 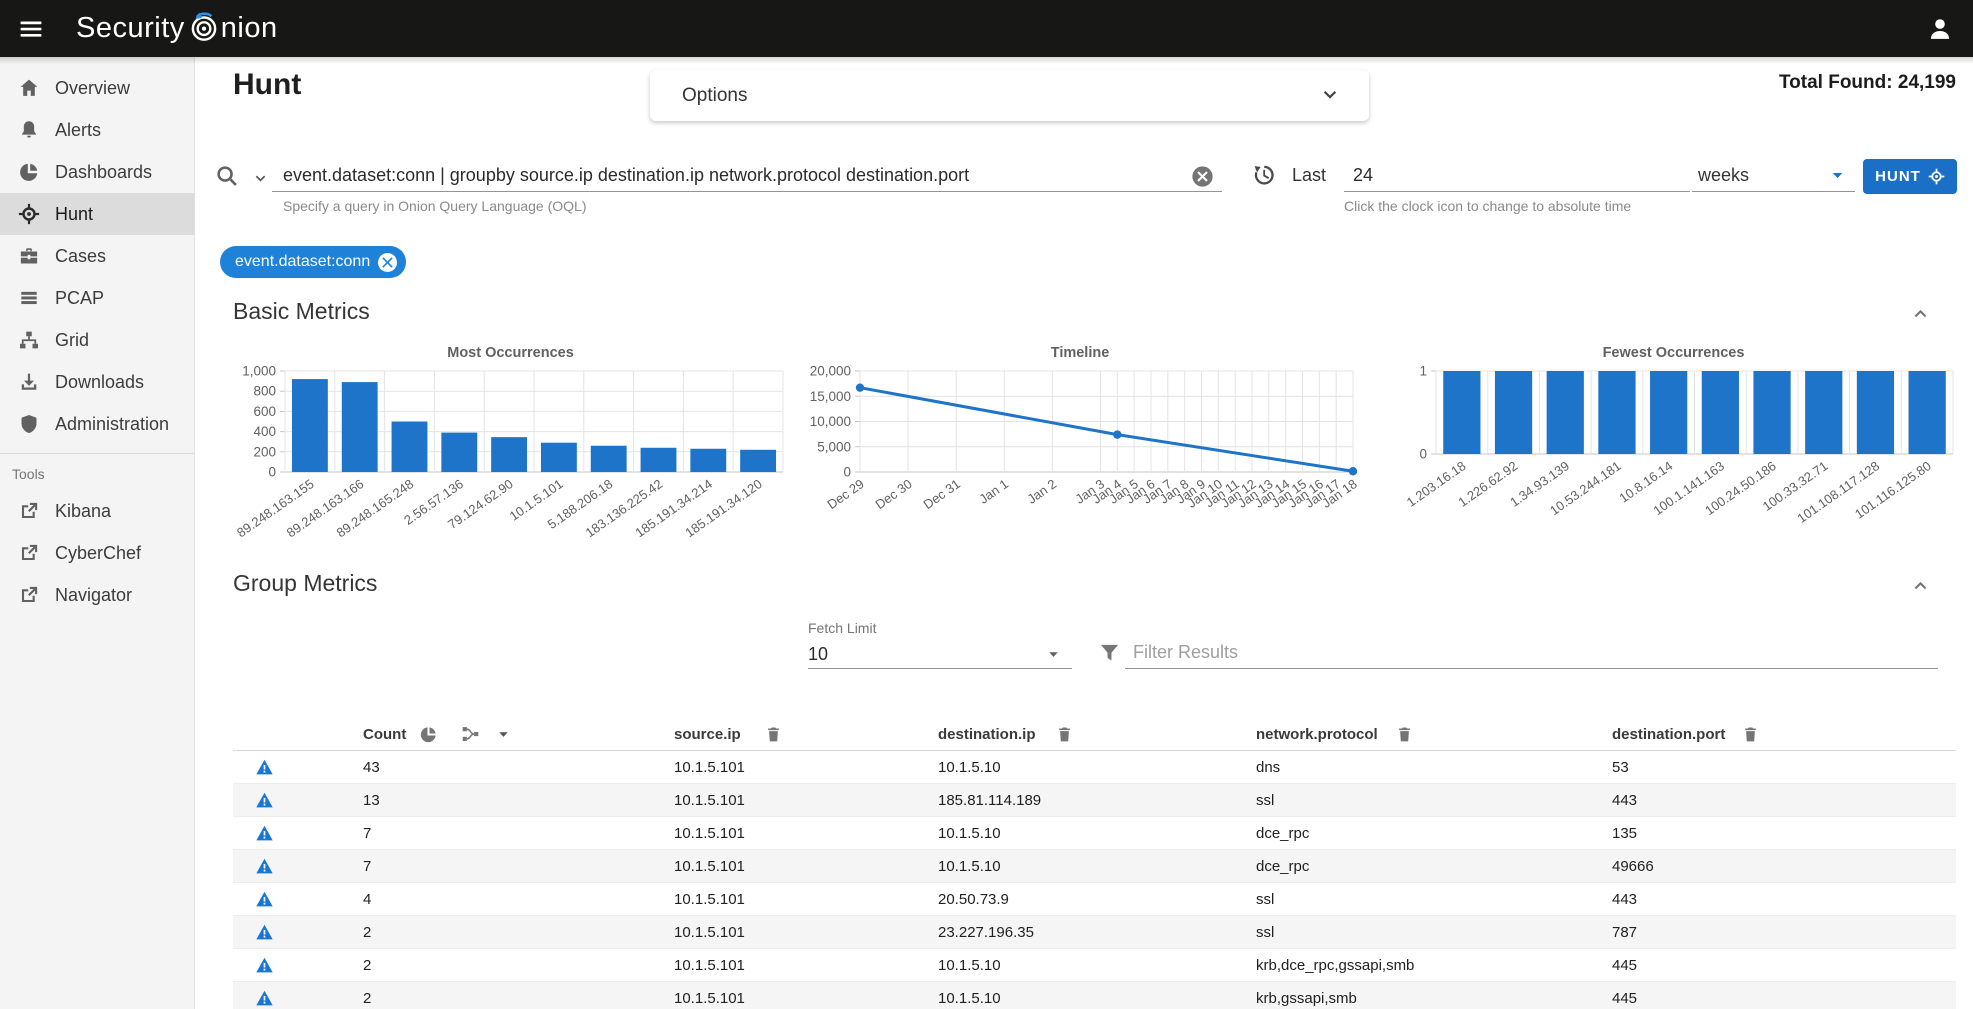 I want to click on sidebar-tool-navigator: Navigator, so click(x=97, y=595).